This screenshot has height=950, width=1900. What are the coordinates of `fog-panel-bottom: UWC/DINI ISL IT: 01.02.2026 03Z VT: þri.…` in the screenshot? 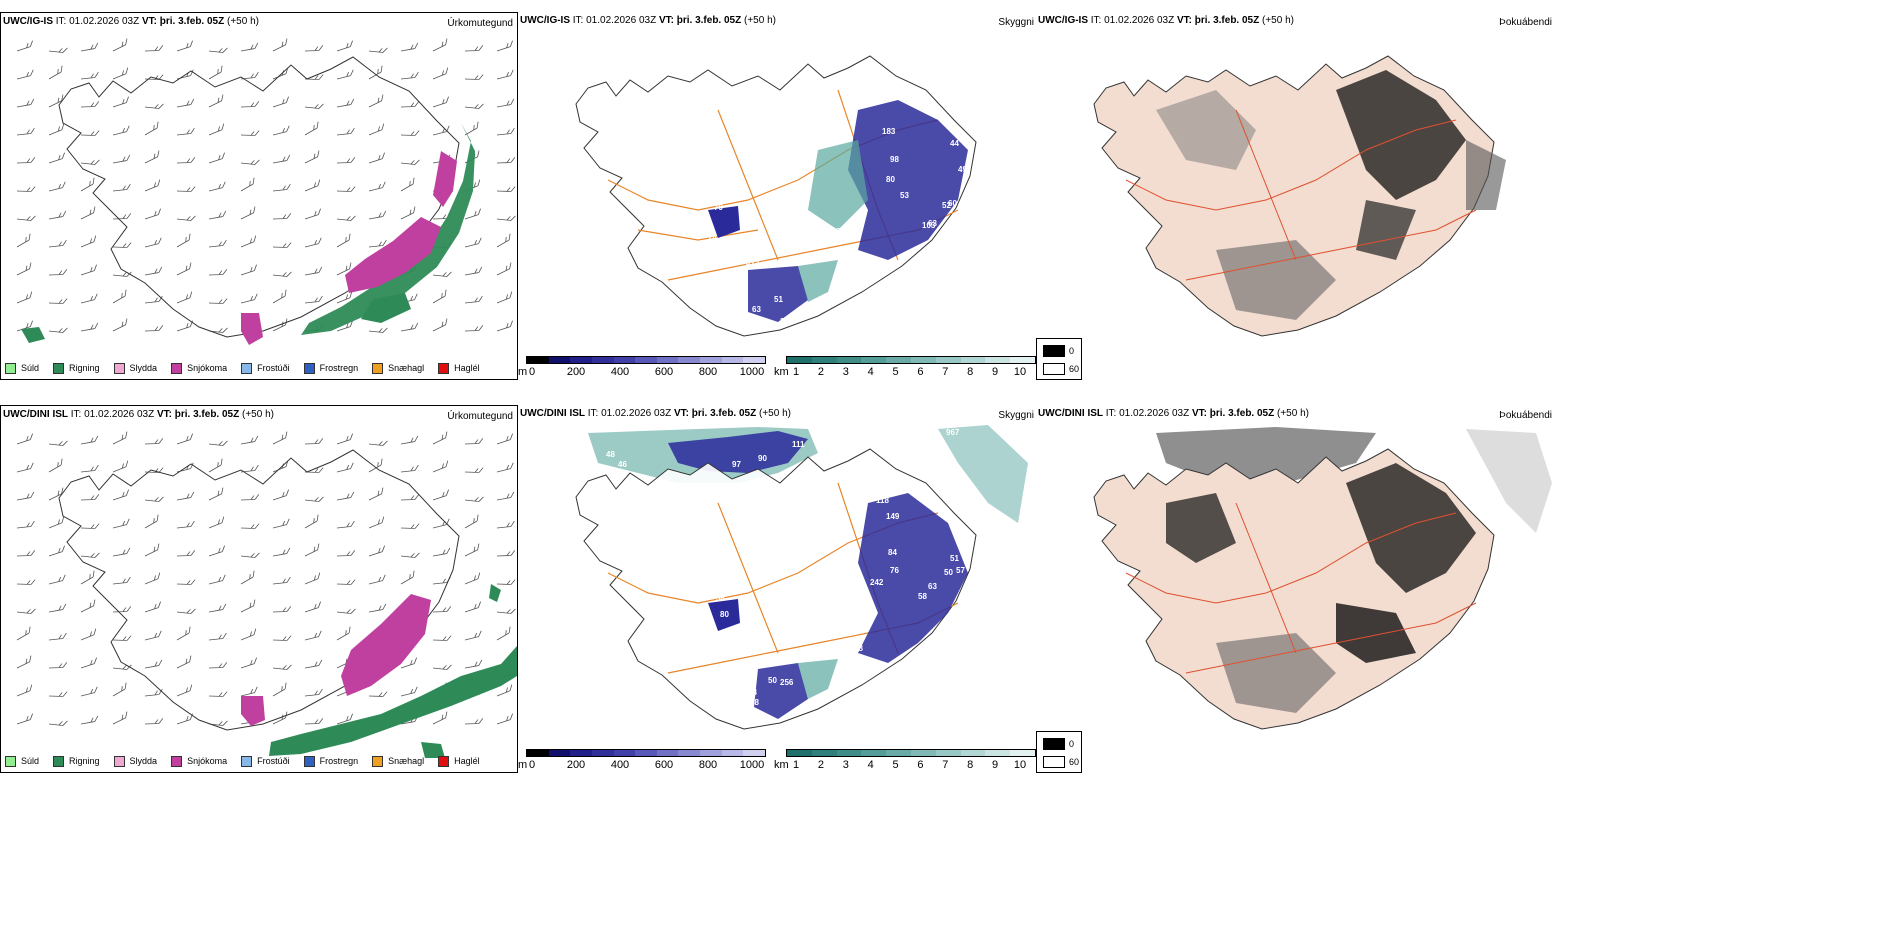 It's located at (1296, 589).